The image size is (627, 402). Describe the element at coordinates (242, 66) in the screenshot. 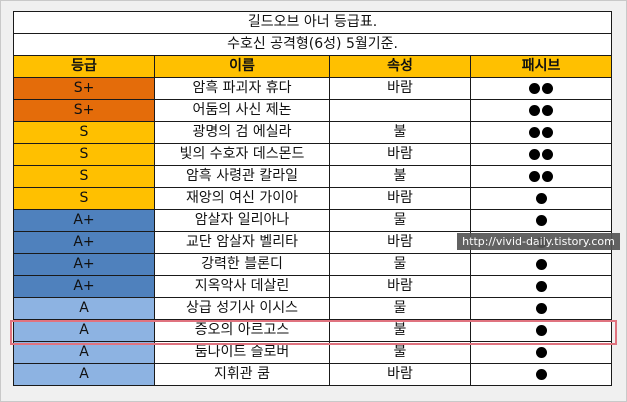

I see `header-name: 이름` at that location.